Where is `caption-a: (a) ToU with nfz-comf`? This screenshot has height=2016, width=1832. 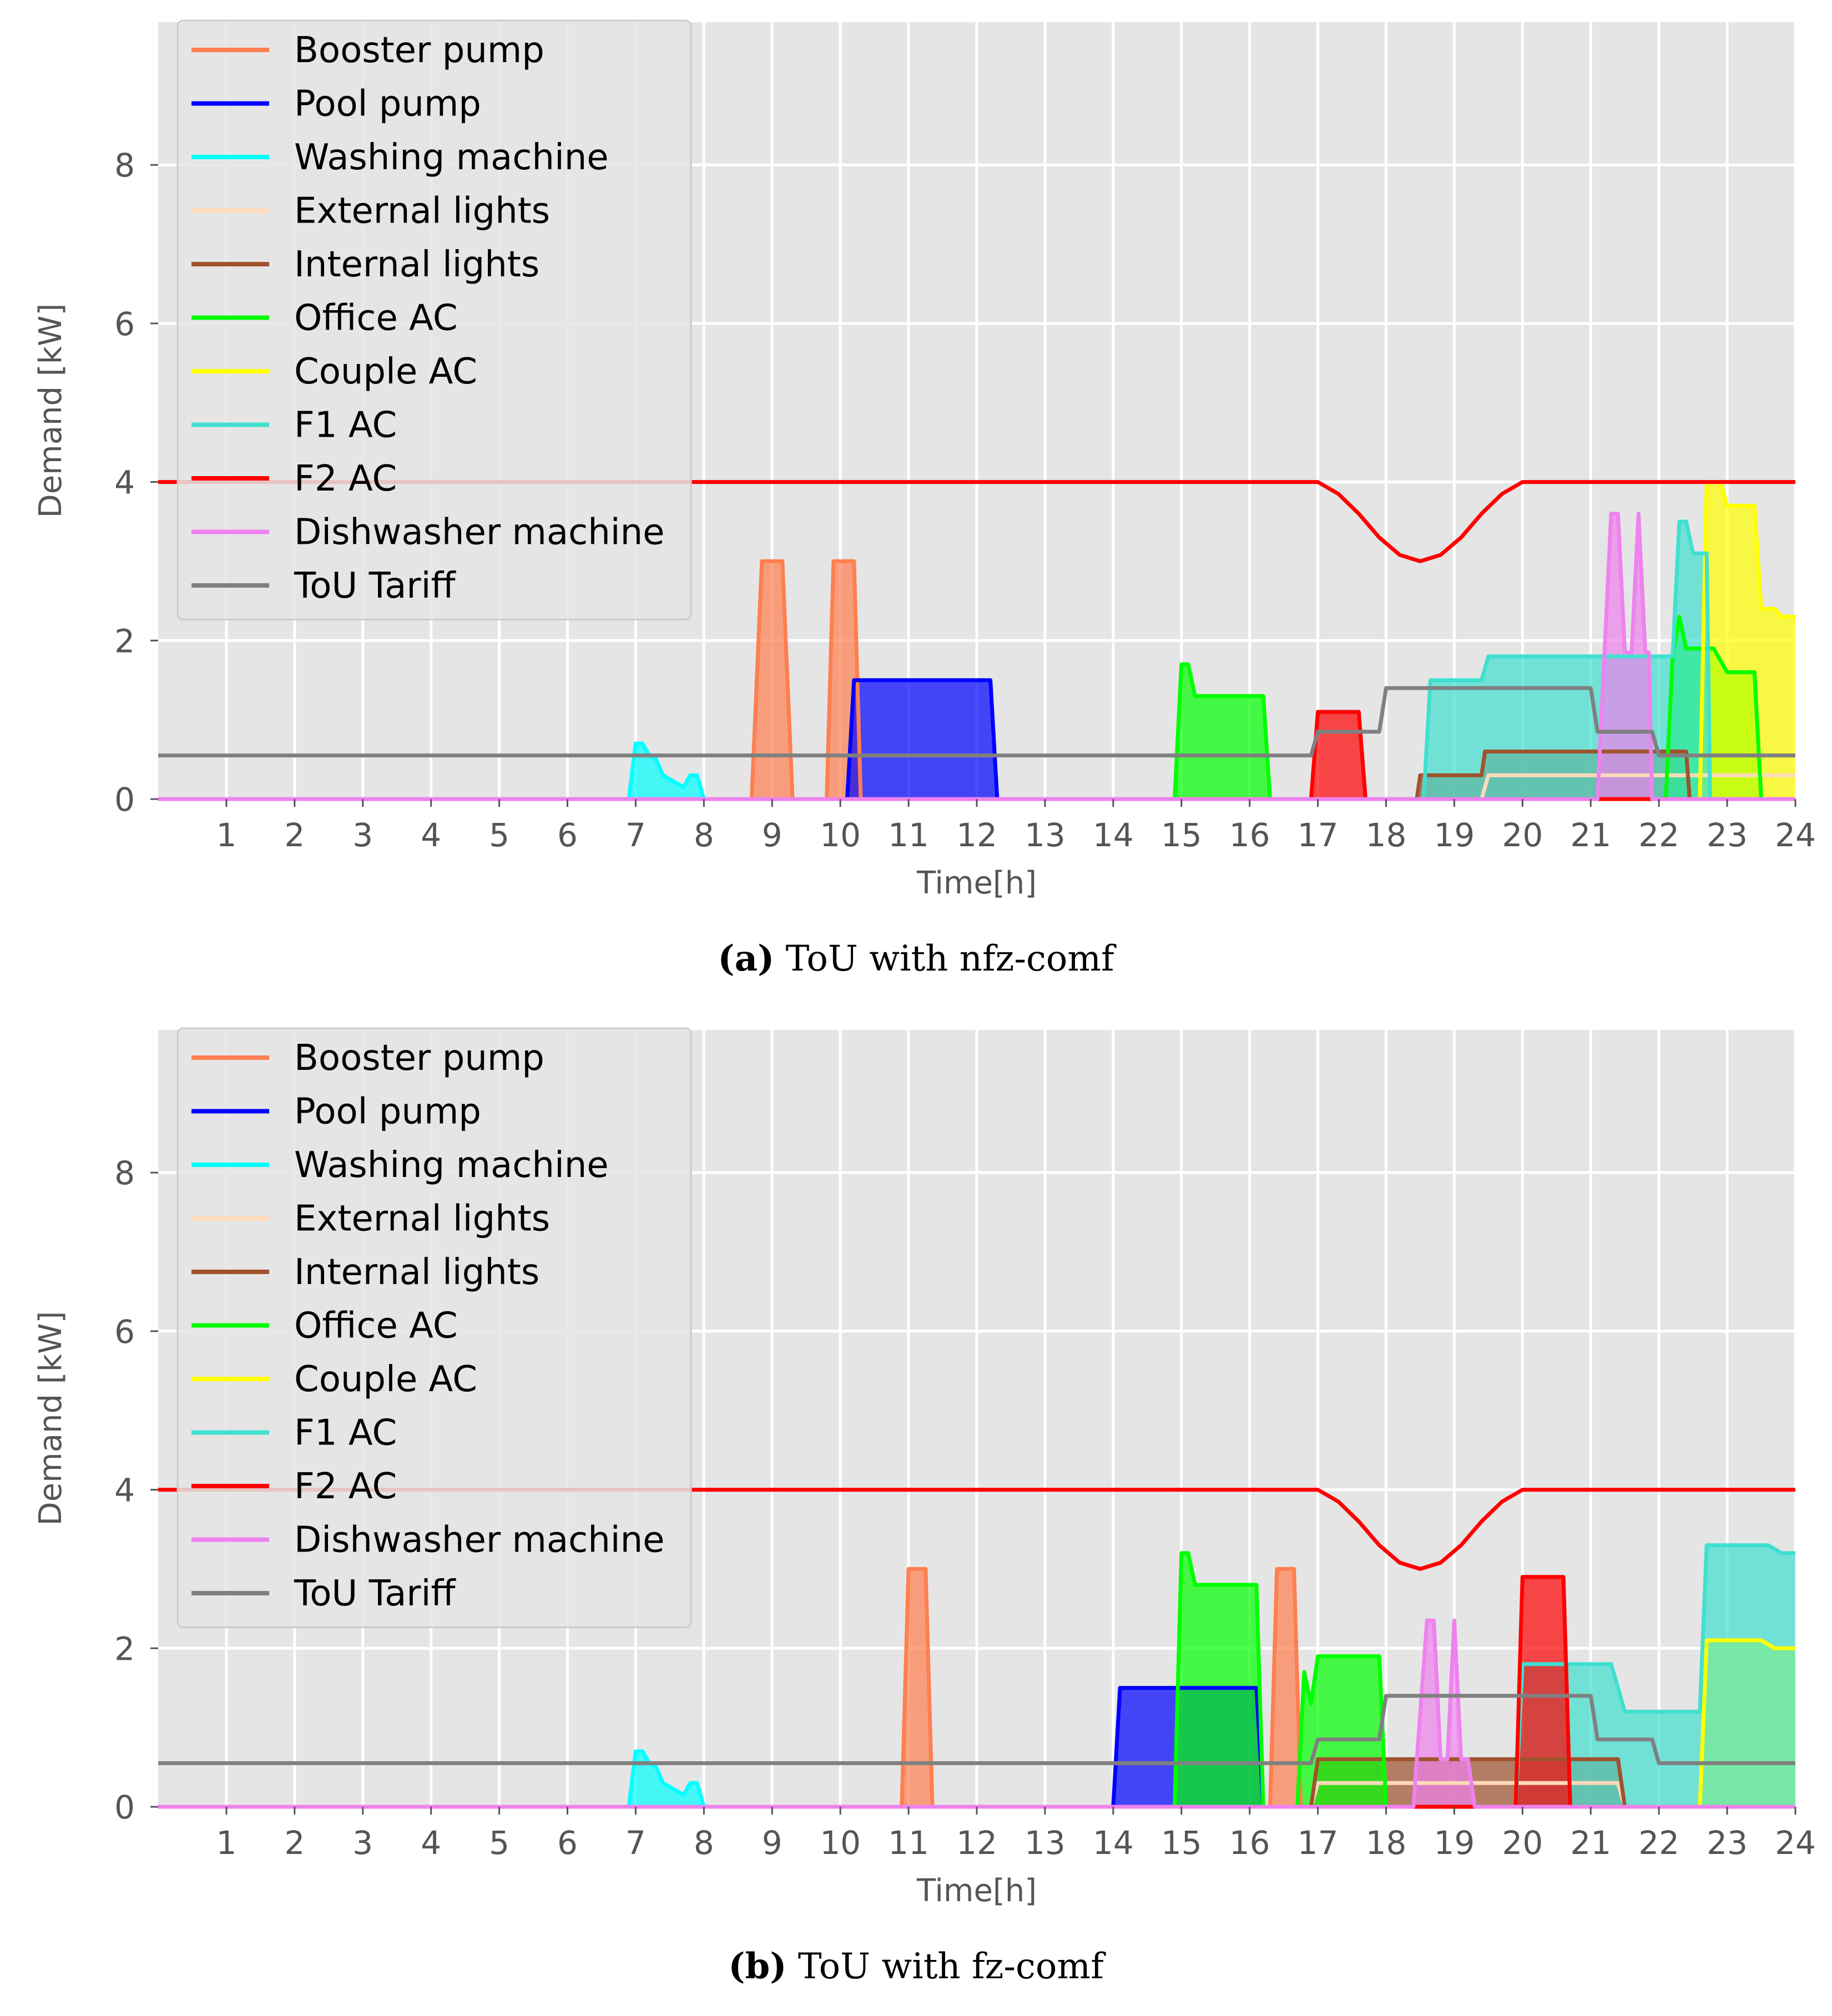
caption-a: (a) ToU with nfz-comf is located at coordinates (916, 958).